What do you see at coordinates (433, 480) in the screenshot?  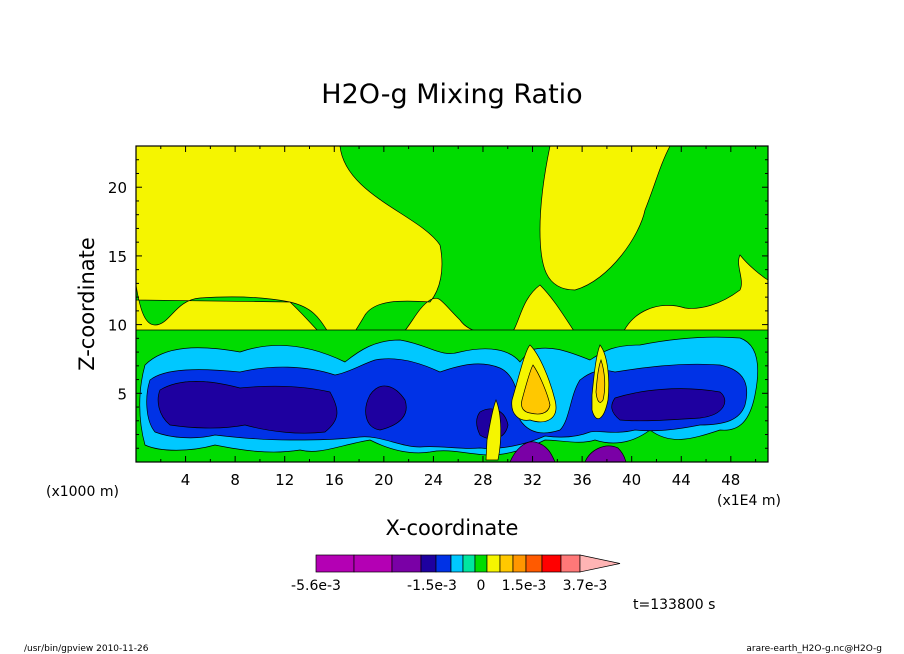 I see `x-tick-label: 24` at bounding box center [433, 480].